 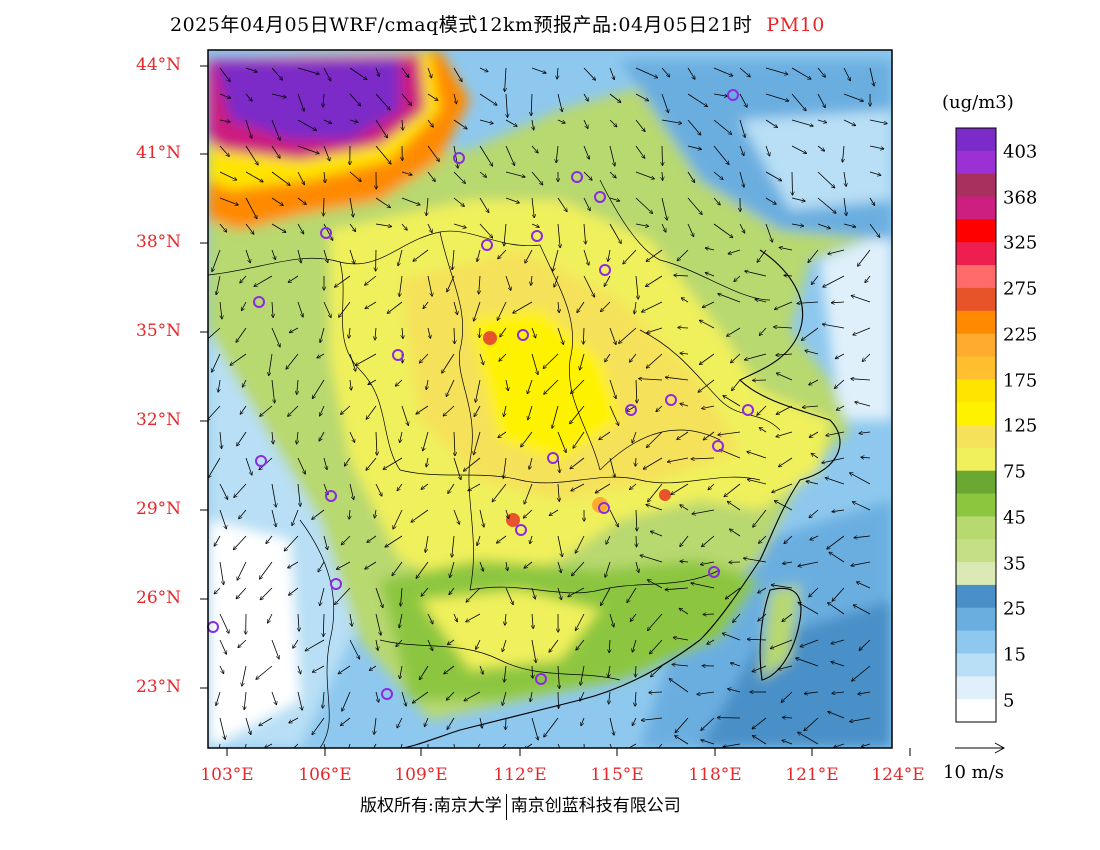 I want to click on lat-label: 35°N, so click(x=159, y=331).